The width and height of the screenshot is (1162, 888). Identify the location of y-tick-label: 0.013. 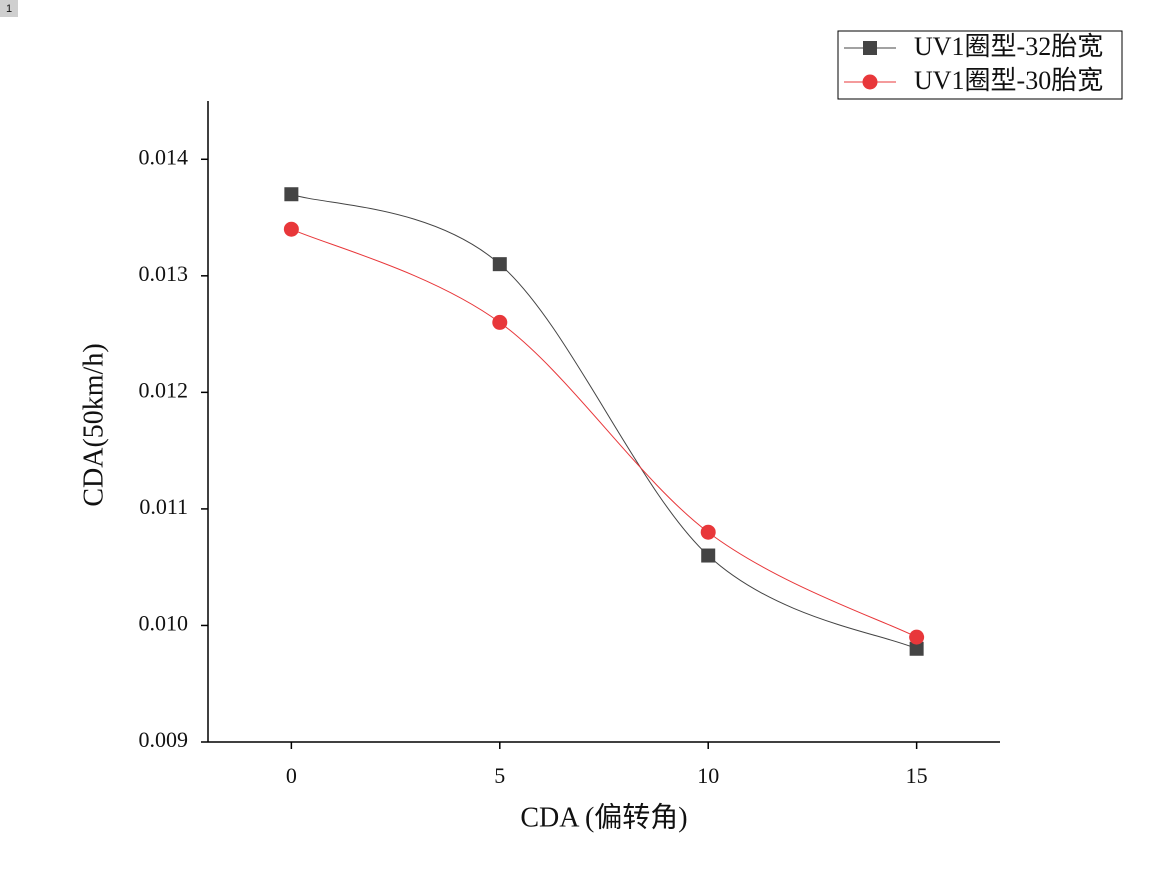
(164, 273).